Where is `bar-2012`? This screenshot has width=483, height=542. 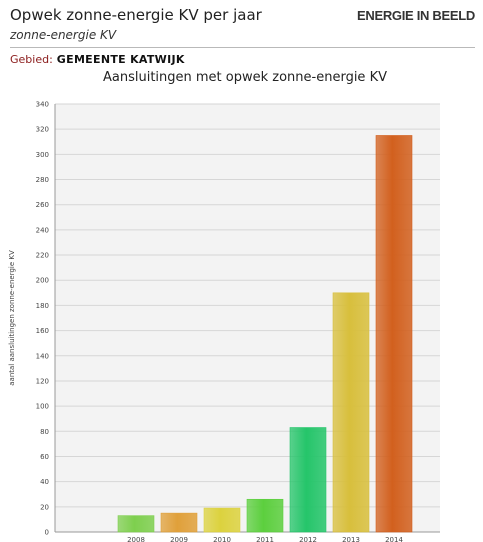
bar-2012 is located at coordinates (308, 480).